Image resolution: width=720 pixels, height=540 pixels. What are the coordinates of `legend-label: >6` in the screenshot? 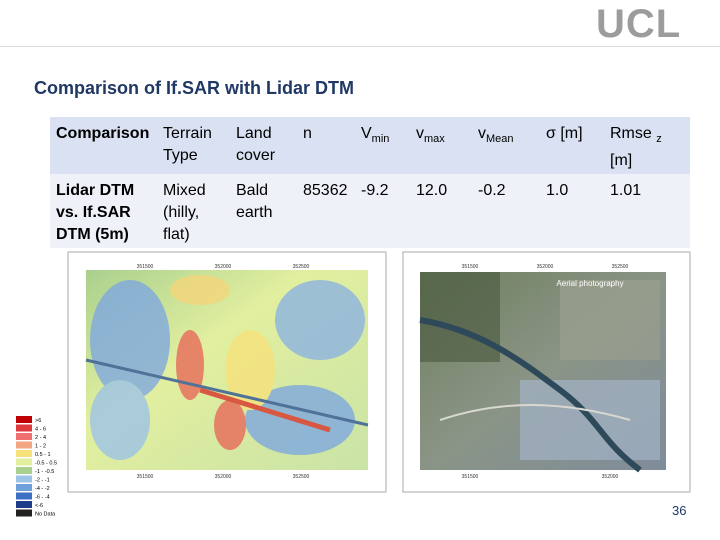 It's located at (38, 421).